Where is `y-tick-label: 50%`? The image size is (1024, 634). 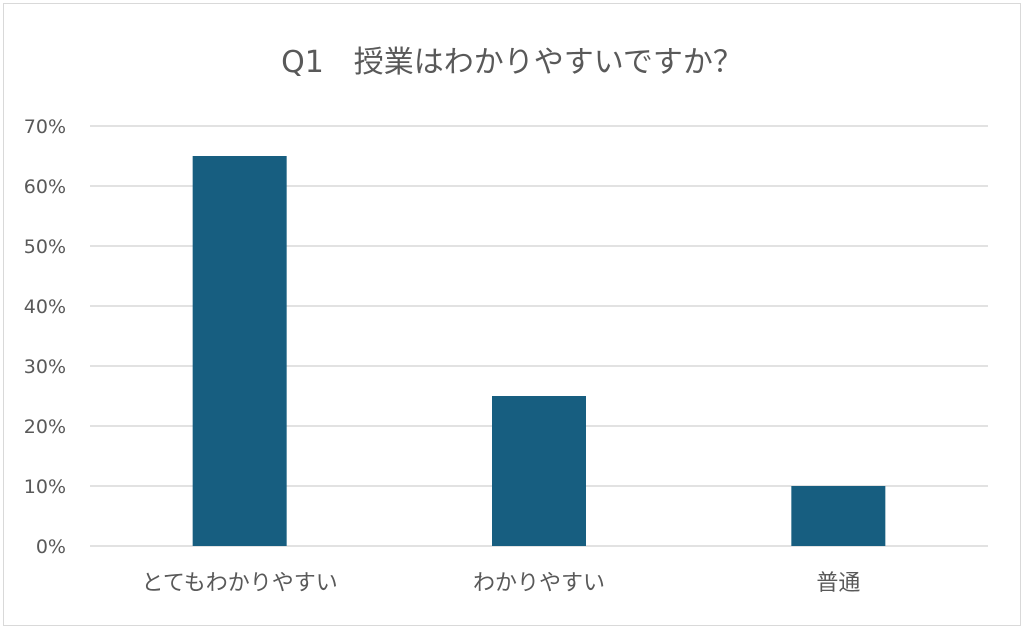 y-tick-label: 50% is located at coordinates (45, 247).